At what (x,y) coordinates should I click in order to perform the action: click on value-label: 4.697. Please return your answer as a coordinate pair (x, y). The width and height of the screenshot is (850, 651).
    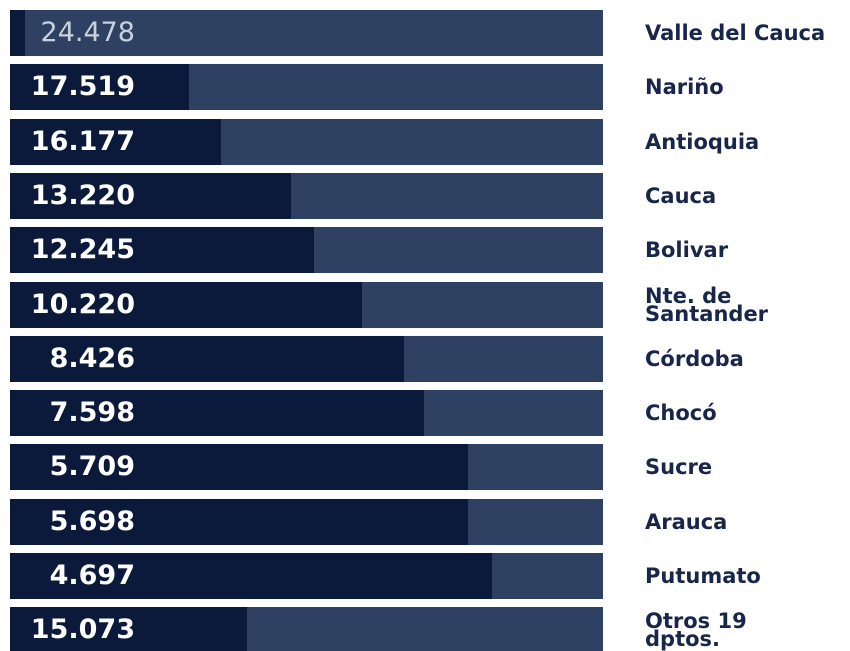
    Looking at the image, I should click on (92, 575).